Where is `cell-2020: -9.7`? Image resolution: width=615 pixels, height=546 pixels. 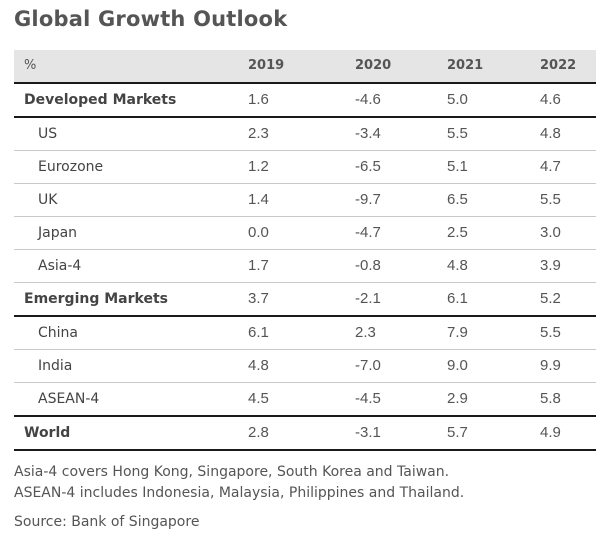
cell-2020: -9.7 is located at coordinates (368, 199).